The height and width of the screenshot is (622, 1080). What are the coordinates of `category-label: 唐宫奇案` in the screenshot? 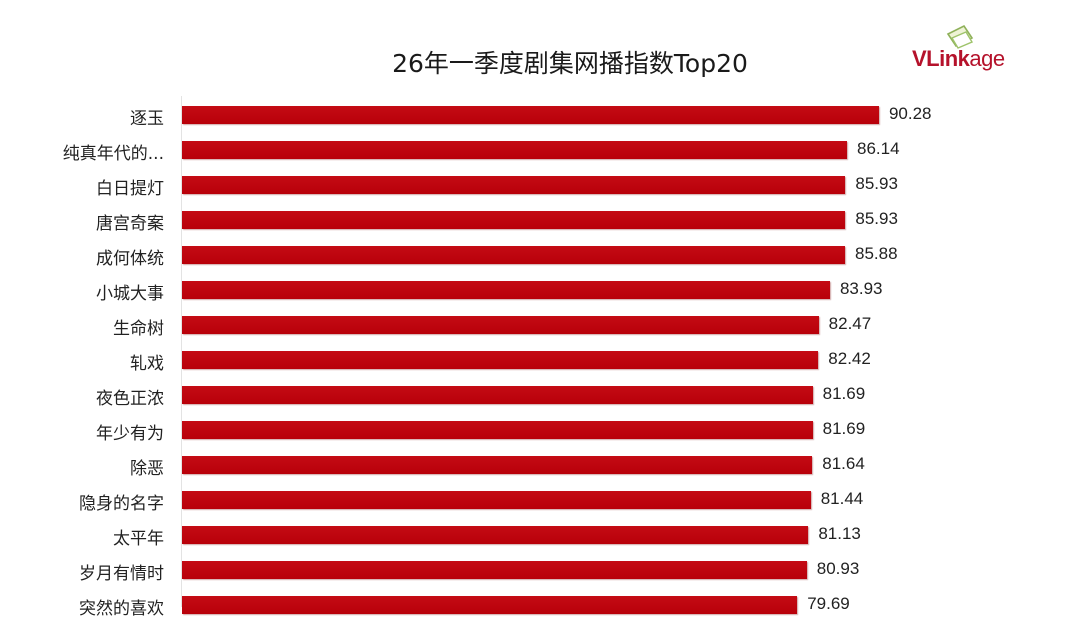 It's located at (130, 224).